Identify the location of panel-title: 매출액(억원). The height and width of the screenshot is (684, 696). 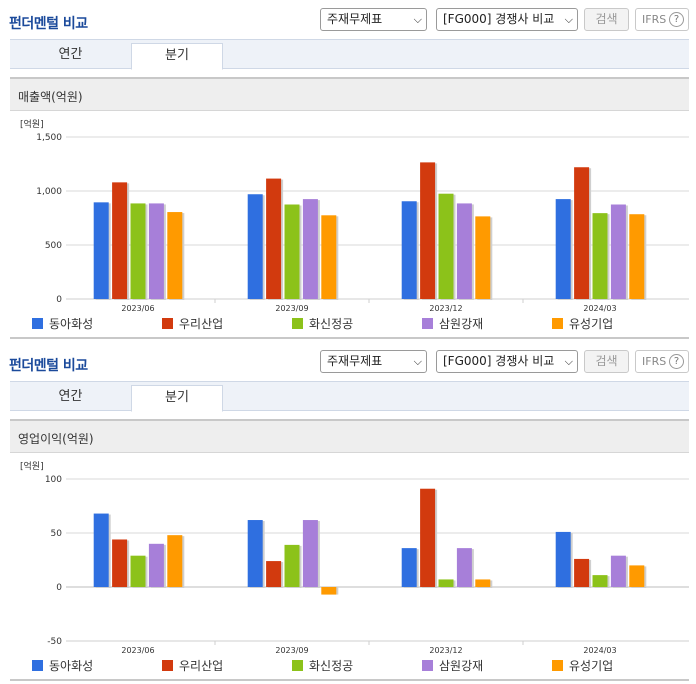
(50, 97).